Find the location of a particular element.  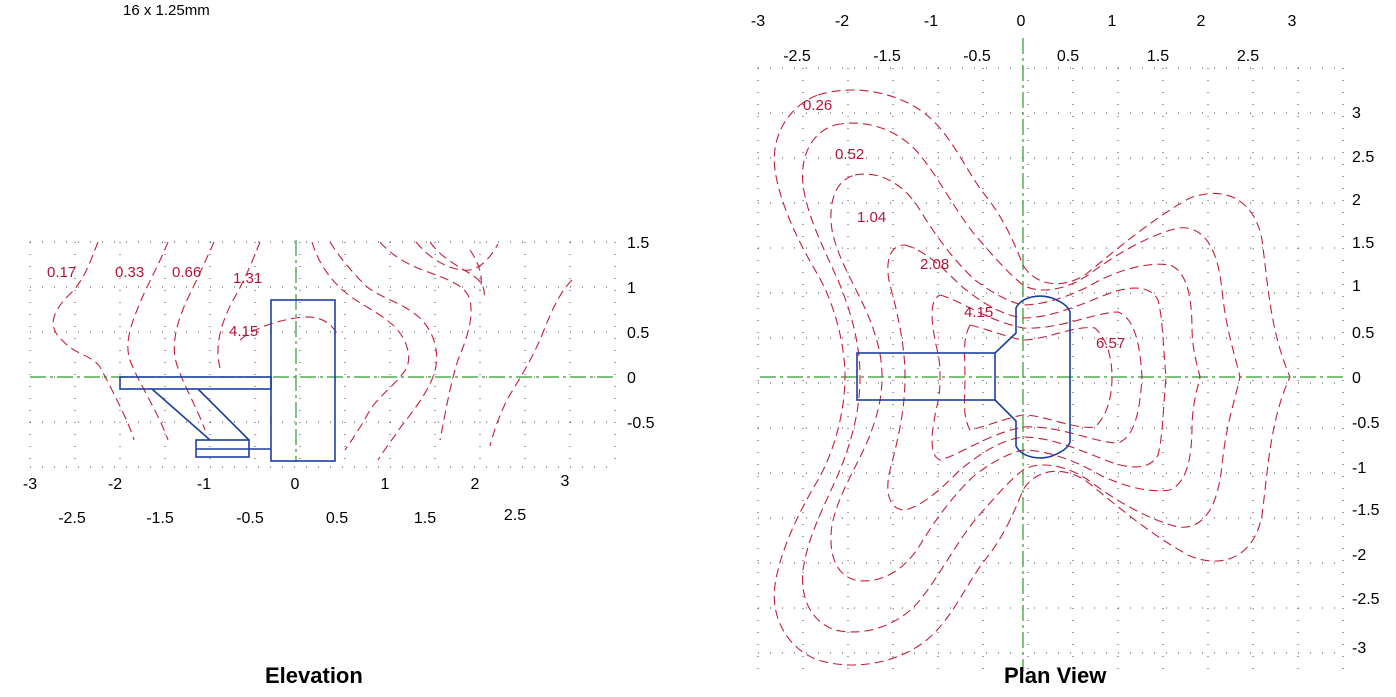

elevation-contour-loop-b is located at coordinates (383, 351).